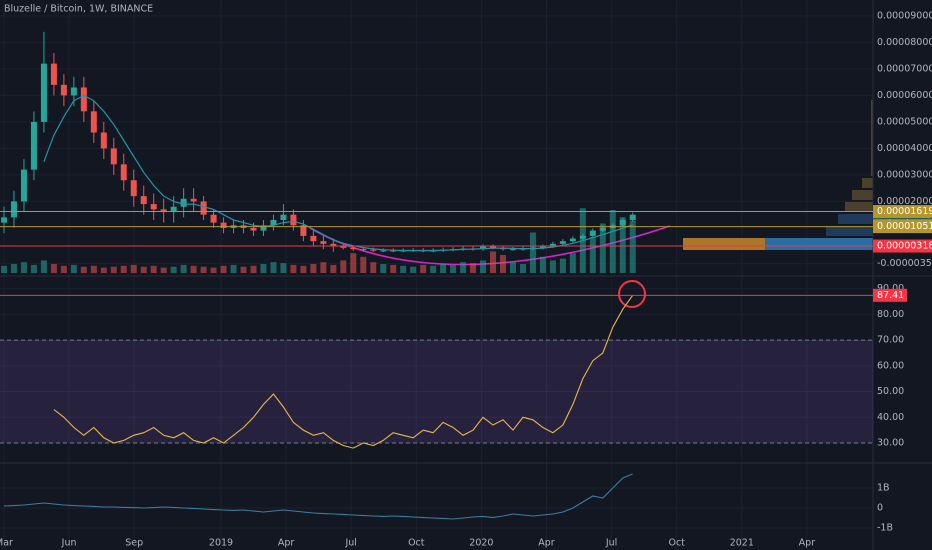  Describe the element at coordinates (904, 42) in the screenshot. I see `y-tick-label: 0.00008000` at that location.